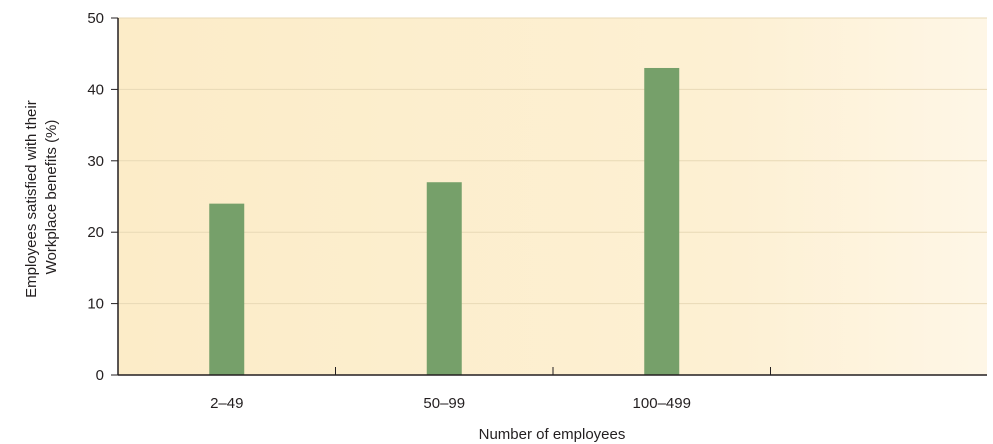 The image size is (993, 444). What do you see at coordinates (662, 403) in the screenshot?
I see `x-tick-label: 100–499` at bounding box center [662, 403].